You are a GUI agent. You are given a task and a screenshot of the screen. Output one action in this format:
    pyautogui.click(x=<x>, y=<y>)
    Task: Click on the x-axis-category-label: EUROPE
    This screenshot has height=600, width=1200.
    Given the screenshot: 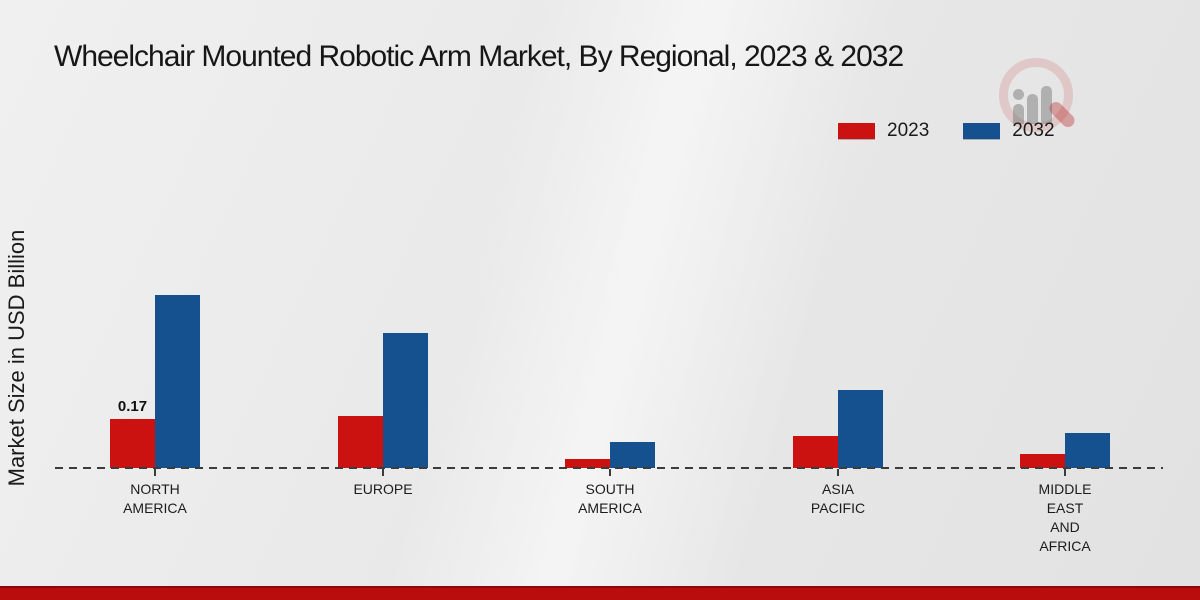 What is the action you would take?
    pyautogui.click(x=383, y=489)
    